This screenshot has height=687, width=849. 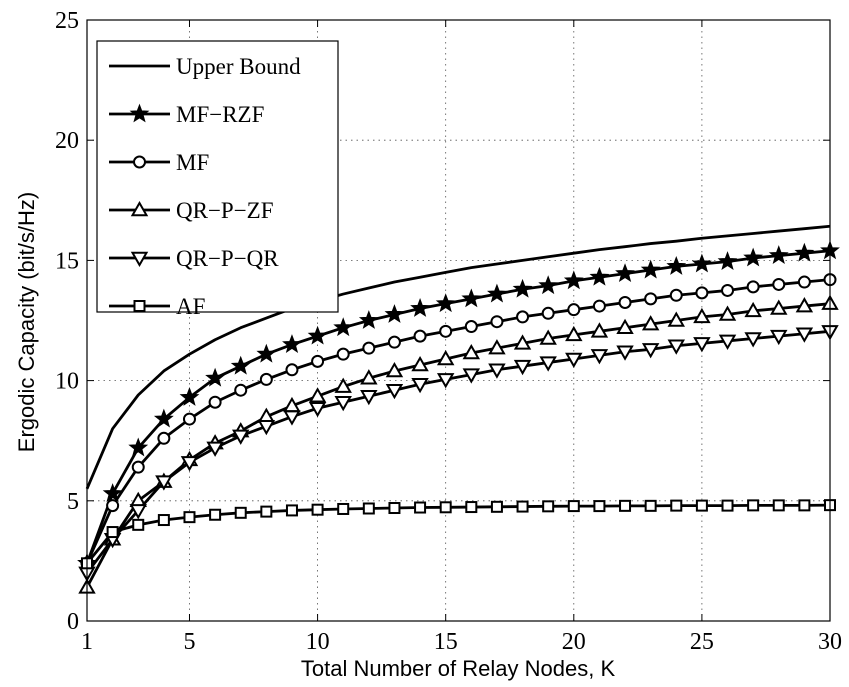 What do you see at coordinates (238, 66) in the screenshot?
I see `legend-label: Upper Bound` at bounding box center [238, 66].